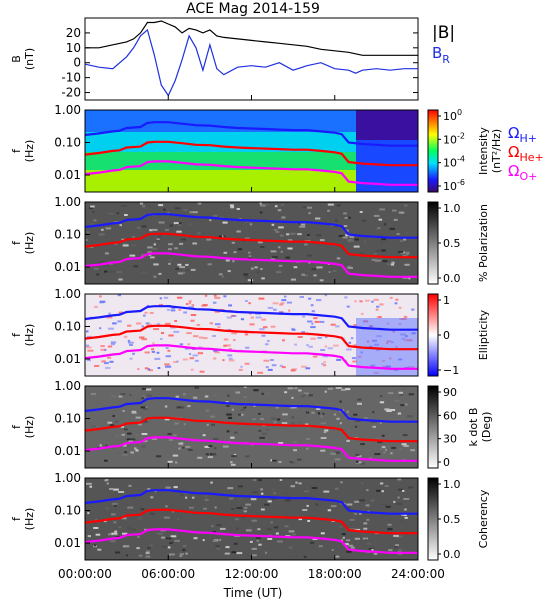 Image resolution: width=550 pixels, height=600 pixels. I want to click on colorbar-tick-base: 0.5, so click(452, 519).